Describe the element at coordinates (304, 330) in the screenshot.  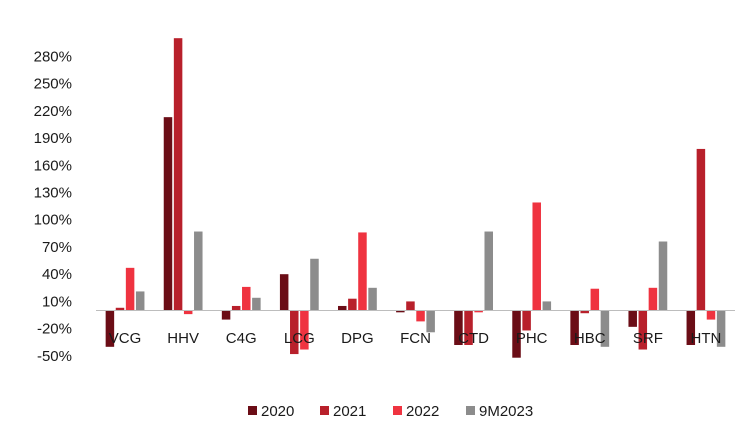
I see `bar-lcg-2022` at that location.